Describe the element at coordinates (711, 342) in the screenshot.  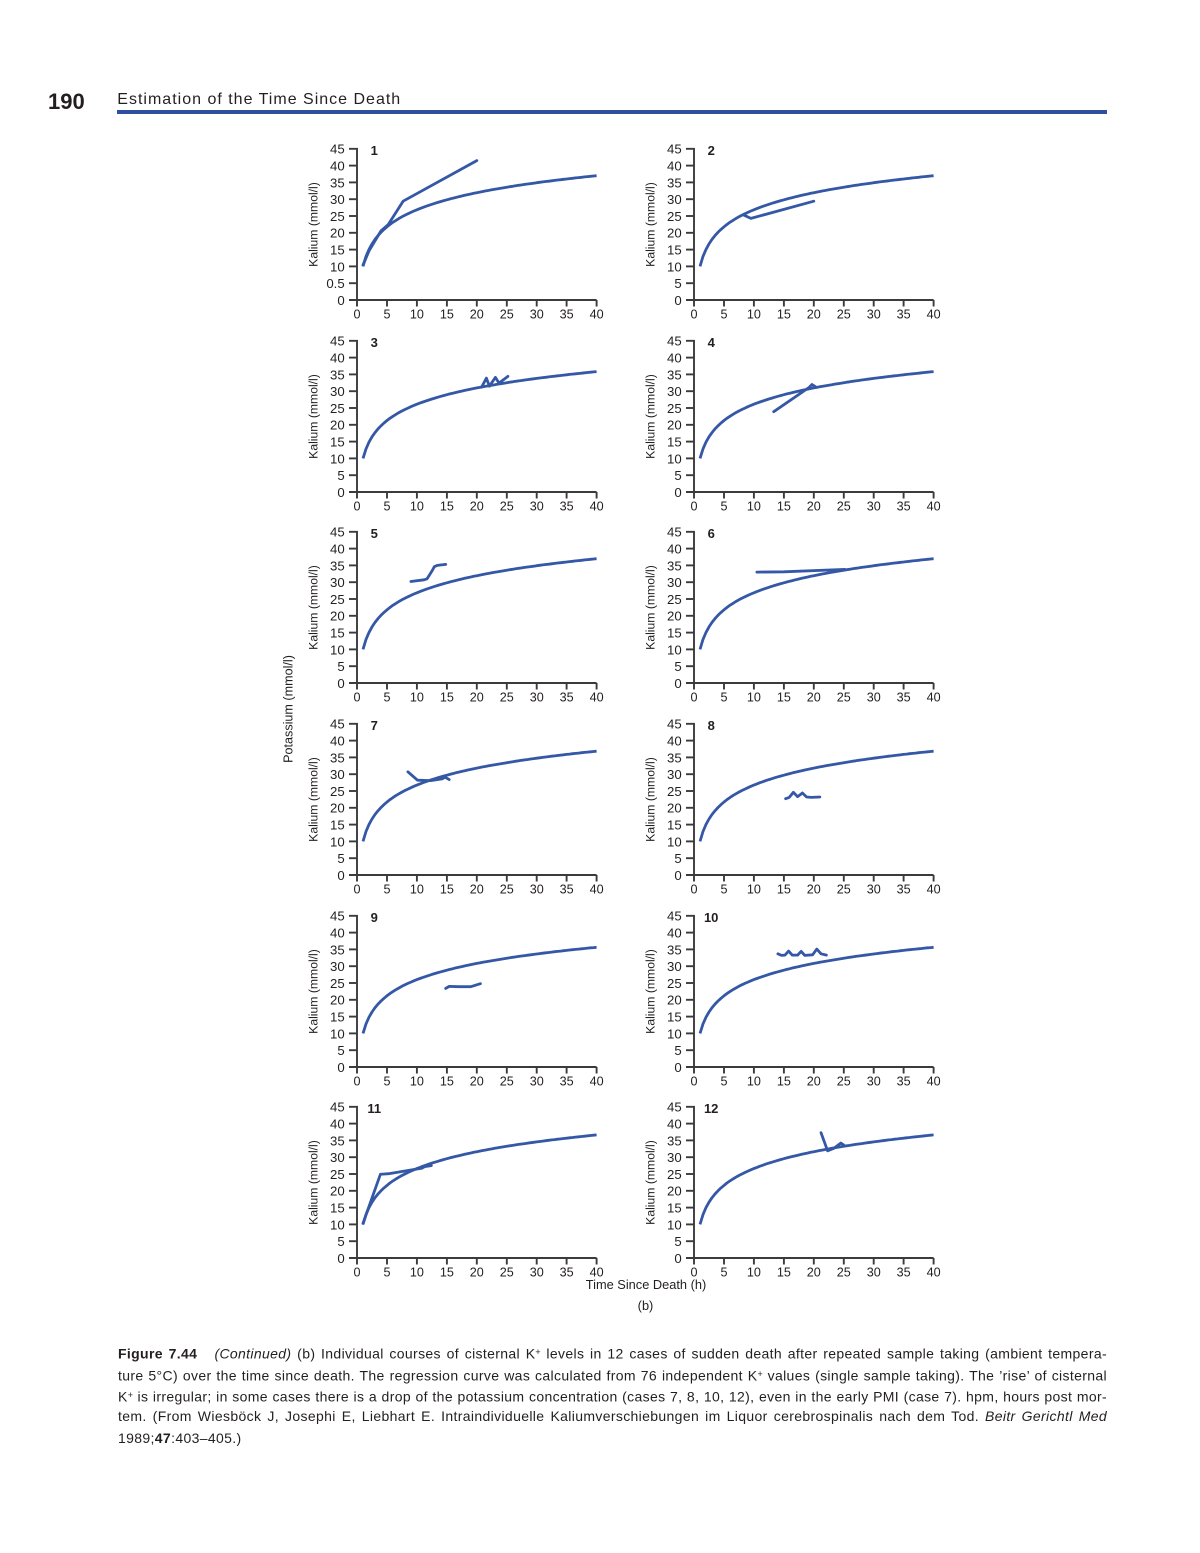
I see `svg-text: 4` at that location.